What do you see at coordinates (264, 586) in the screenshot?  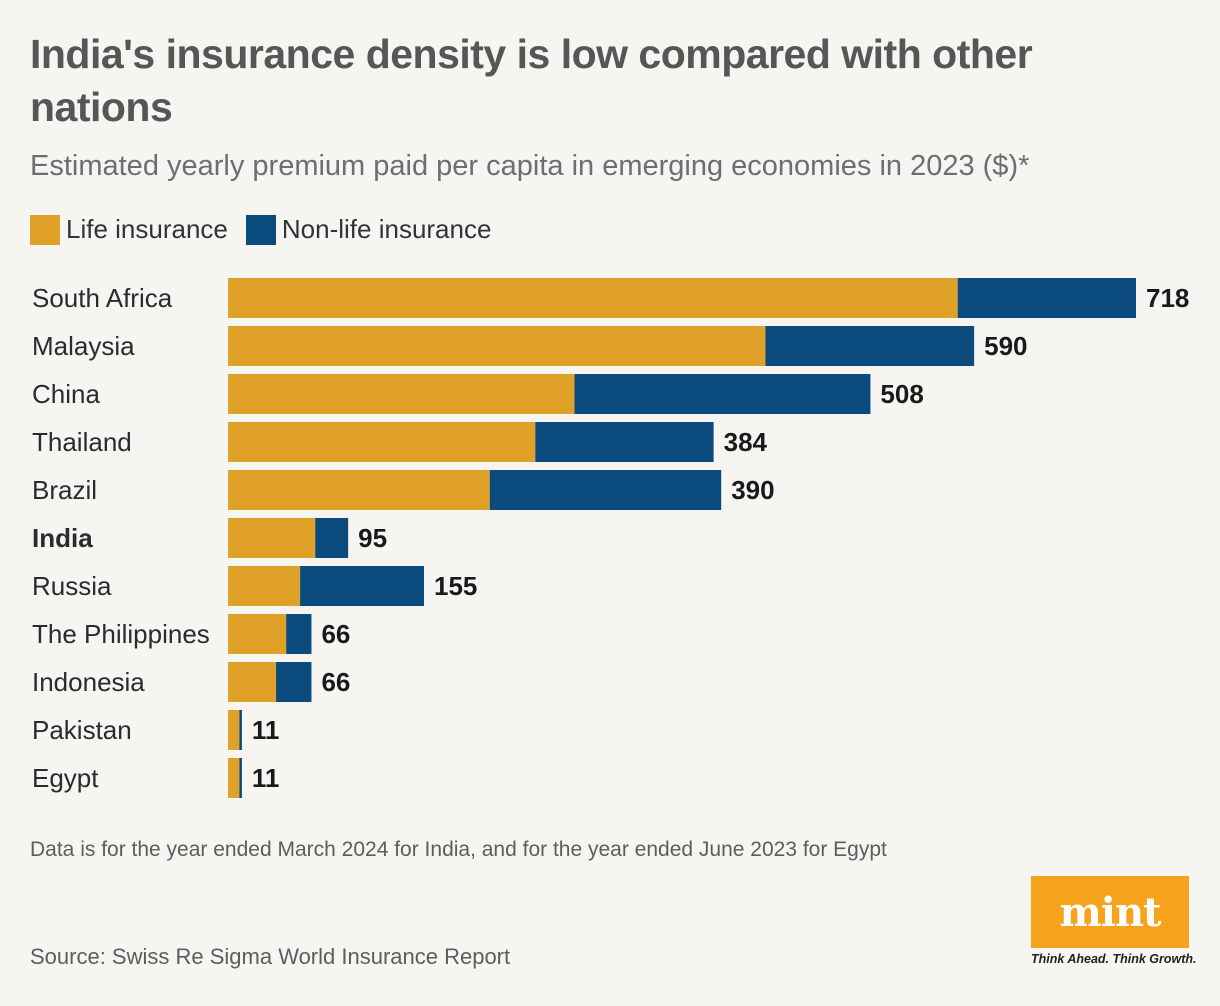 I see `bar-life-russia` at bounding box center [264, 586].